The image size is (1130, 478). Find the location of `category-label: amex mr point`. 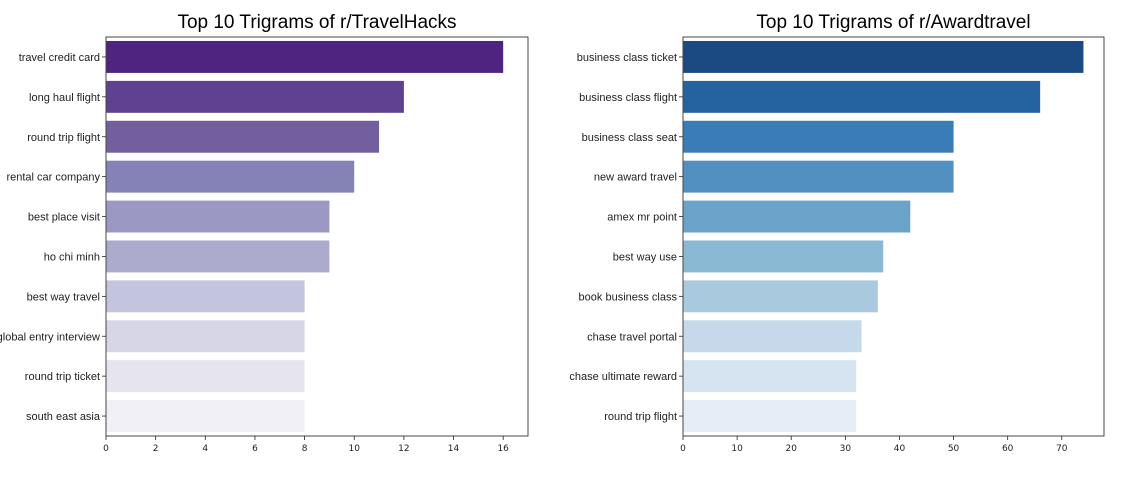

category-label: amex mr point is located at coordinates (642, 218).